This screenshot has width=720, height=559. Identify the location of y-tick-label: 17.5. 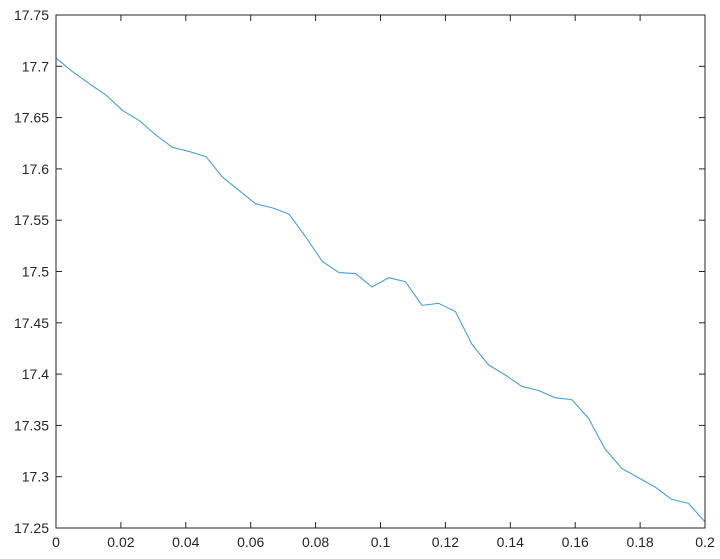
(35, 272).